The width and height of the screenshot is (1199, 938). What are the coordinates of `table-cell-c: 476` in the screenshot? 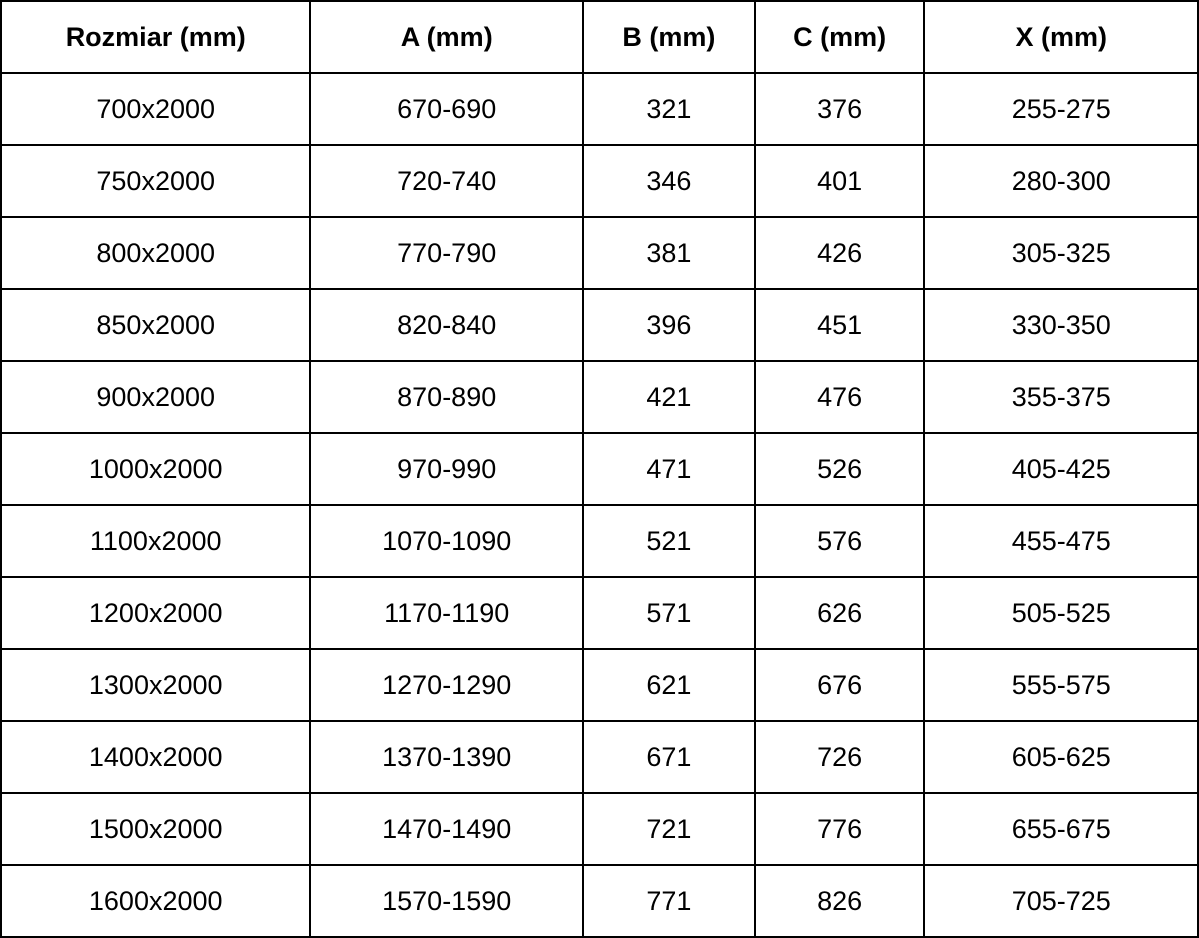 It's located at (839, 397).